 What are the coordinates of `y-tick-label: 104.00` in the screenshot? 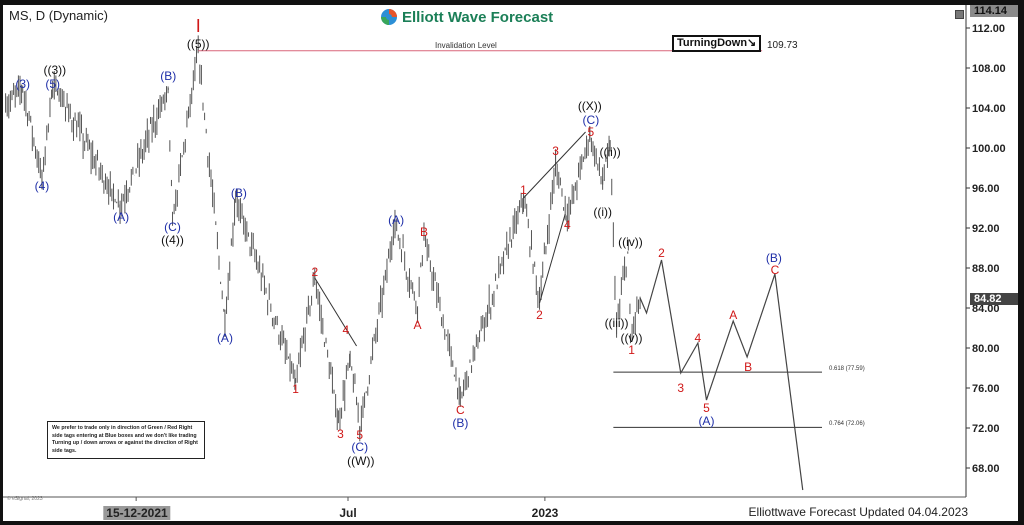 It's located at (989, 109).